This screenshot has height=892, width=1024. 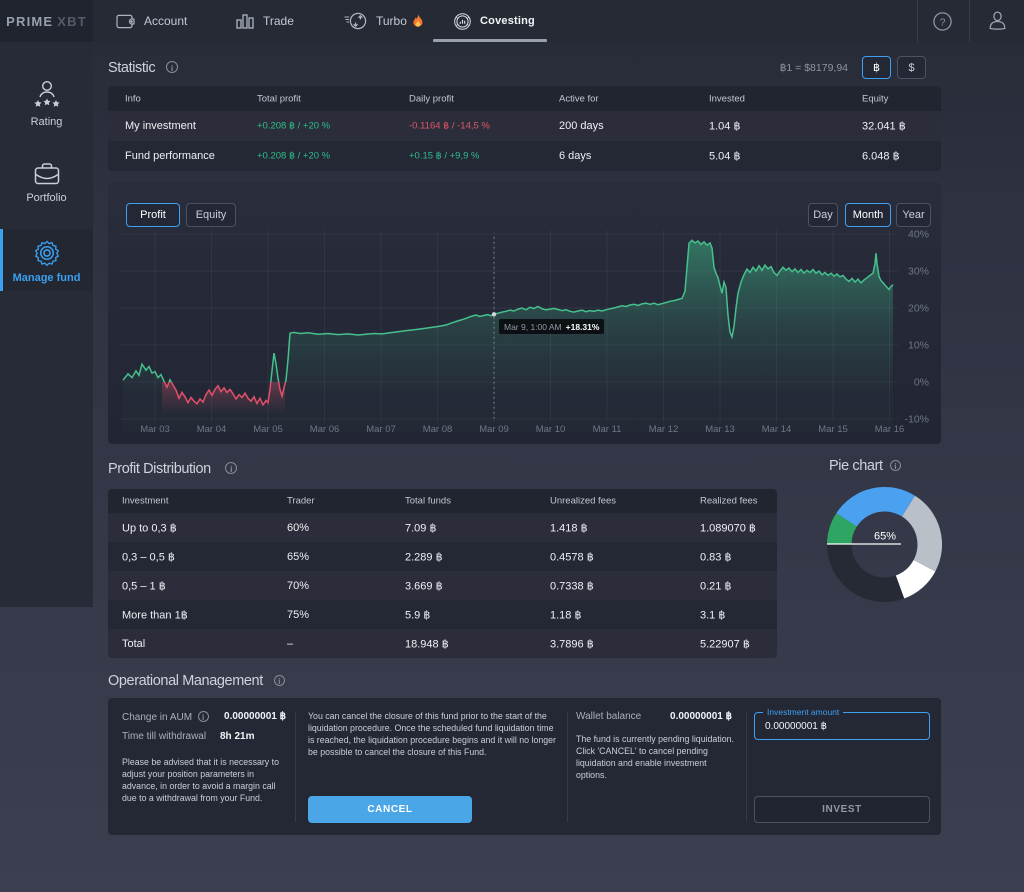 What do you see at coordinates (325, 429) in the screenshot?
I see `svg-text: Mar 06` at bounding box center [325, 429].